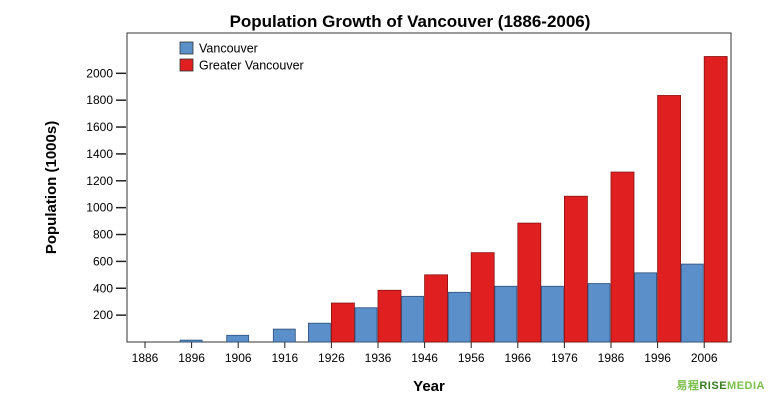 The image size is (783, 401). What do you see at coordinates (228, 49) in the screenshot?
I see `legend-label: Vancouver` at bounding box center [228, 49].